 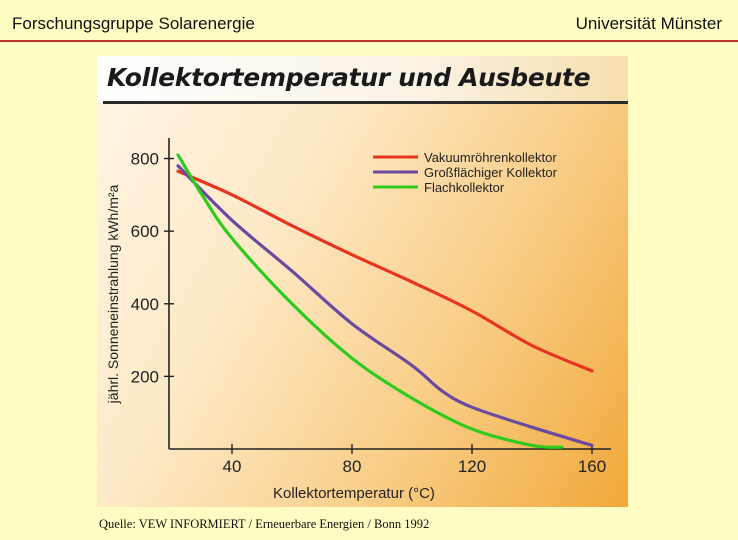 What do you see at coordinates (490, 157) in the screenshot?
I see `legend-label: Vakuumröhrenkollektor` at bounding box center [490, 157].